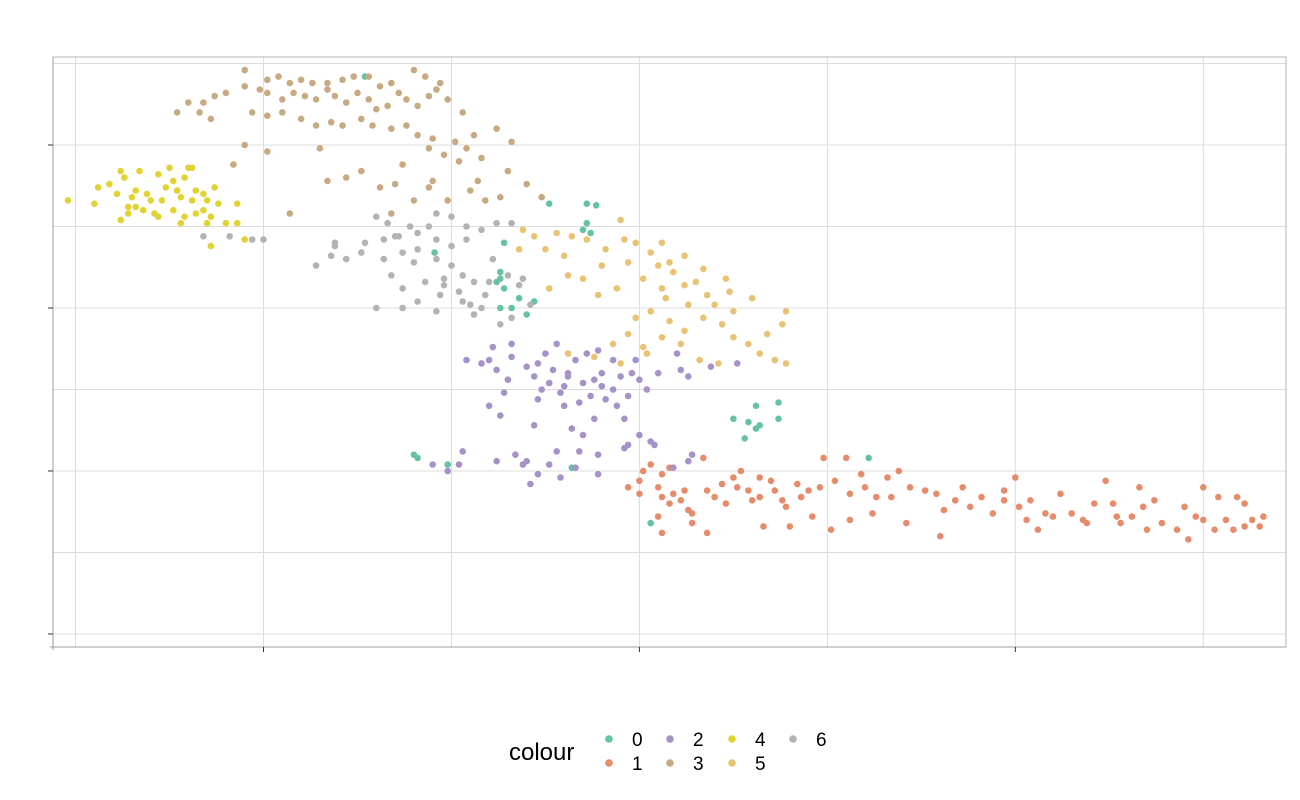  Describe the element at coordinates (624, 740) in the screenshot. I see `legend-entry-0: 0` at that location.